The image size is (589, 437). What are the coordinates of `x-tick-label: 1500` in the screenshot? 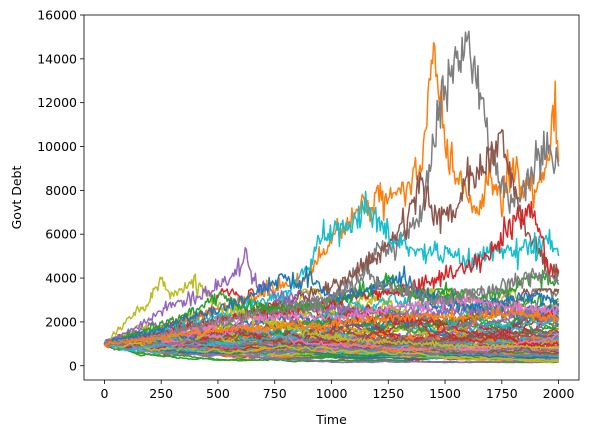 It's located at (445, 393).